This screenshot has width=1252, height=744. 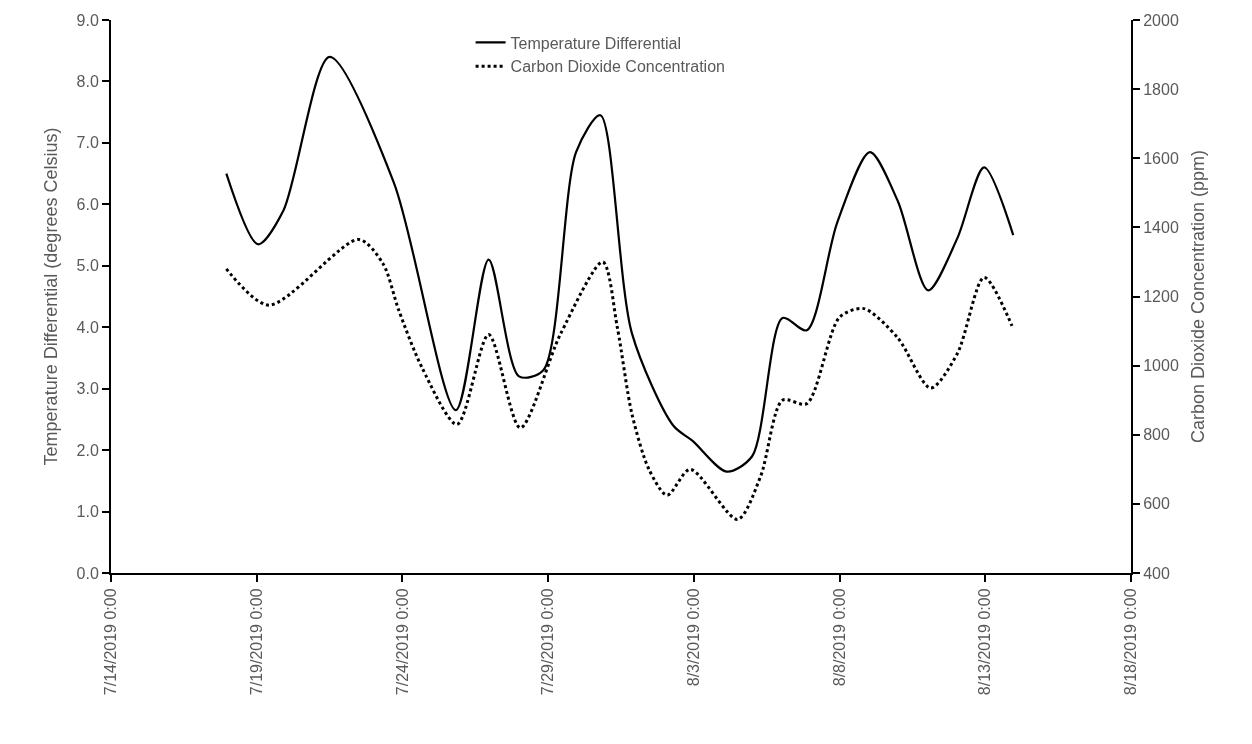 What do you see at coordinates (256, 642) in the screenshot?
I see `x-tick-label: 7/19/2019 0:00` at bounding box center [256, 642].